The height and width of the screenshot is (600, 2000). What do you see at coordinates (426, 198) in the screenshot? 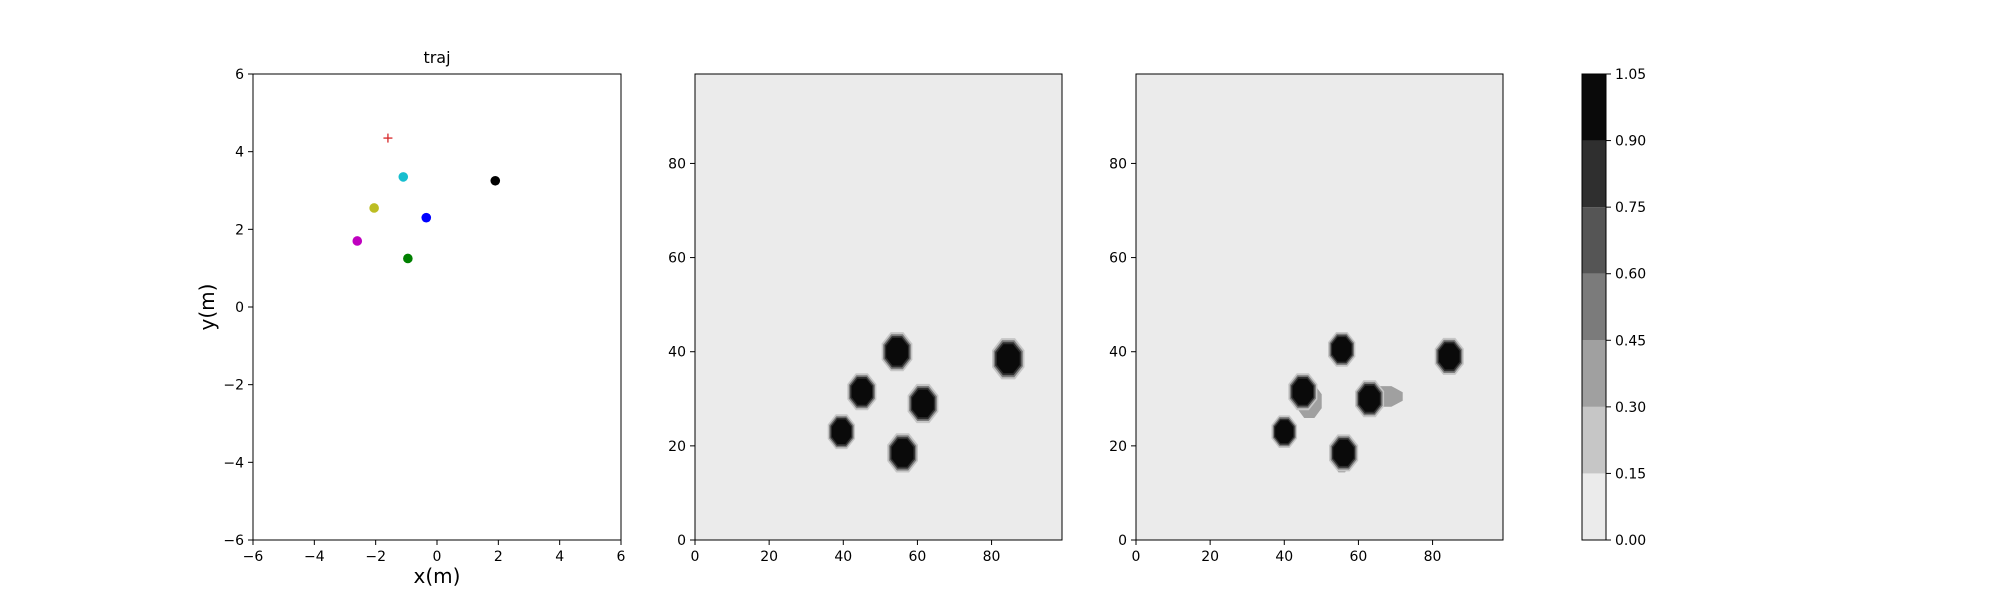
I see `panel1-points` at bounding box center [426, 198].